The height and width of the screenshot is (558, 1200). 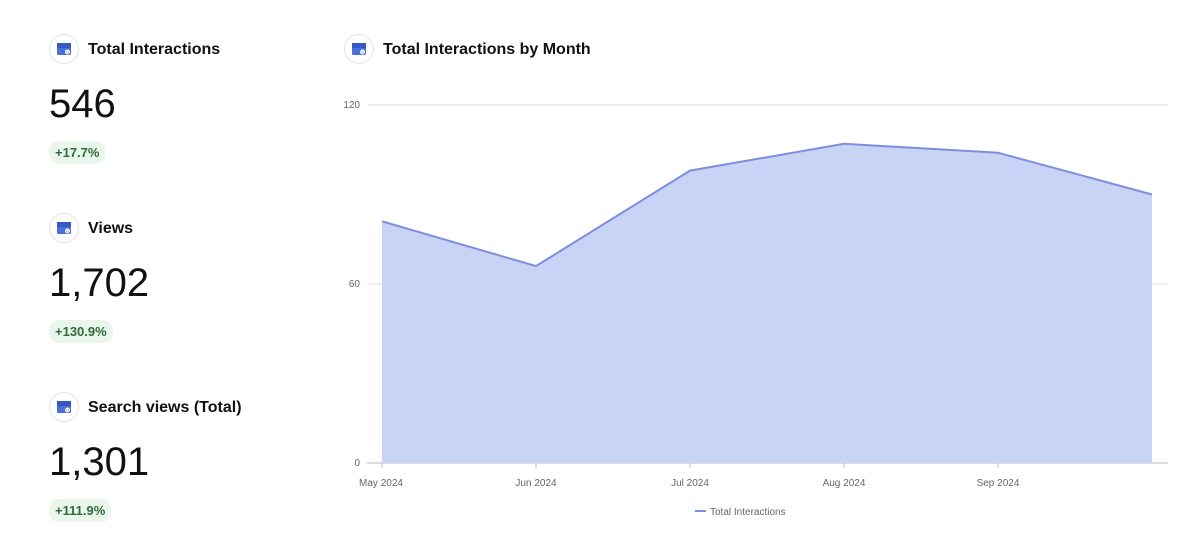 I want to click on kpi-title: Search views (Total), so click(x=165, y=407).